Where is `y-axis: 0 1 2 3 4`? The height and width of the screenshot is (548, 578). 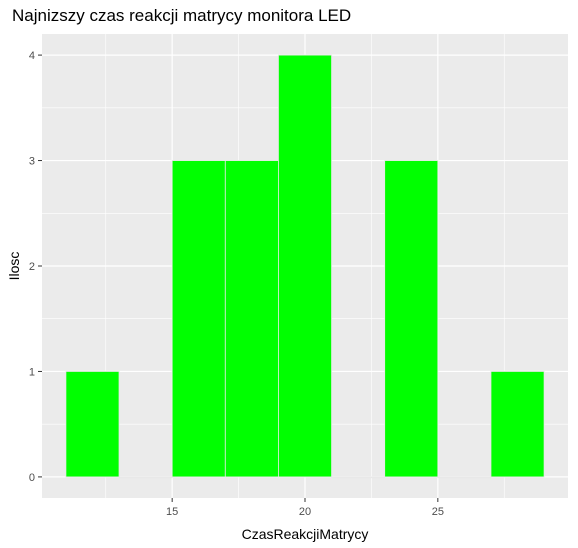
y-axis: 0 1 2 3 4 is located at coordinates (35, 267).